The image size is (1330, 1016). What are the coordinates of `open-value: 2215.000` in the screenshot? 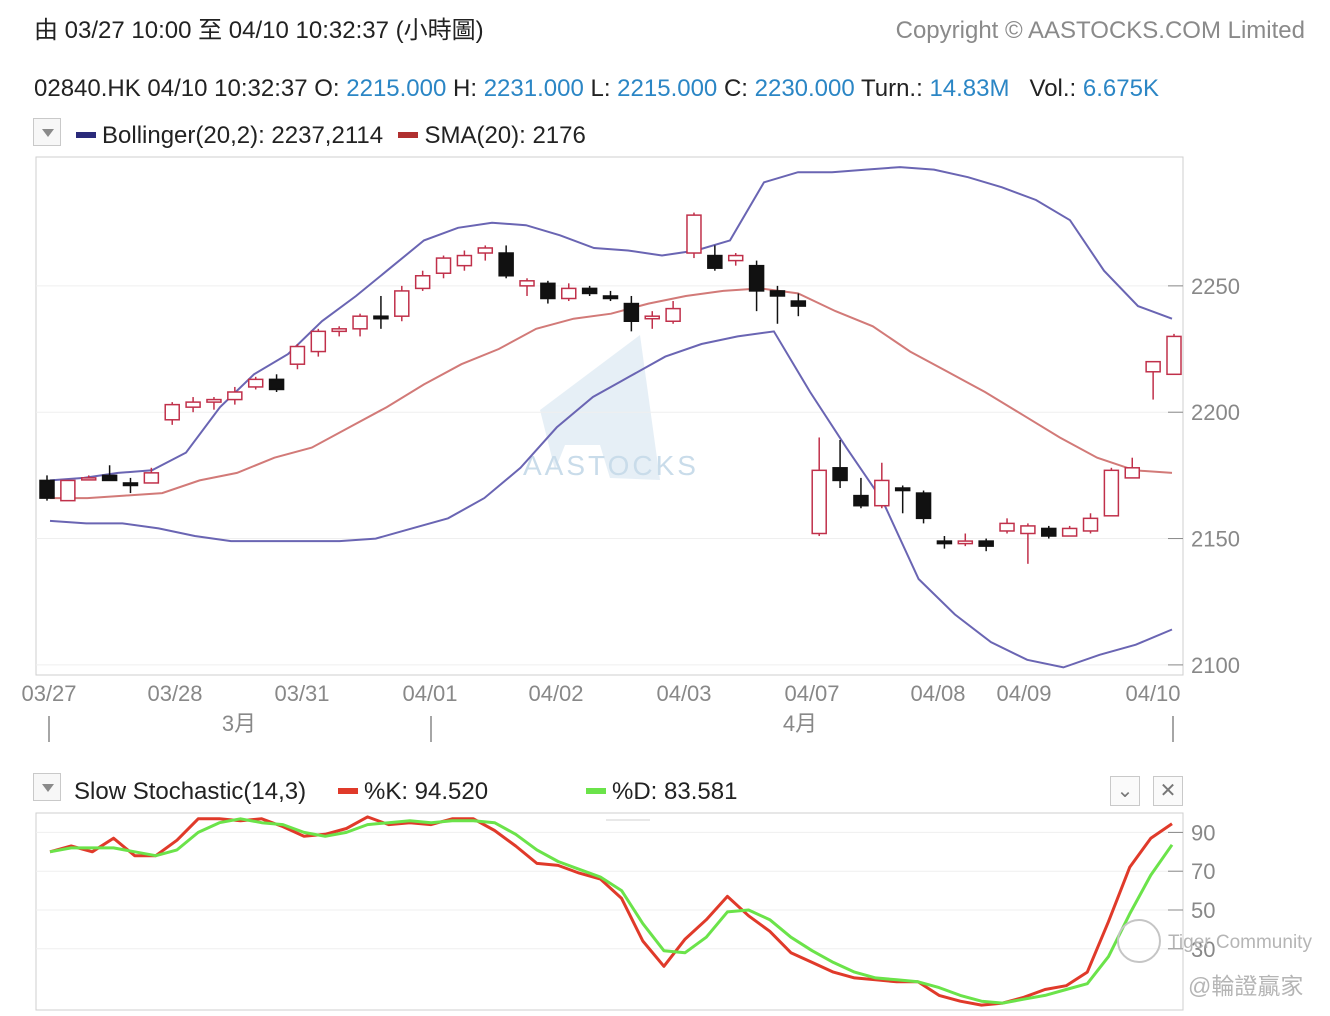 It's located at (396, 88).